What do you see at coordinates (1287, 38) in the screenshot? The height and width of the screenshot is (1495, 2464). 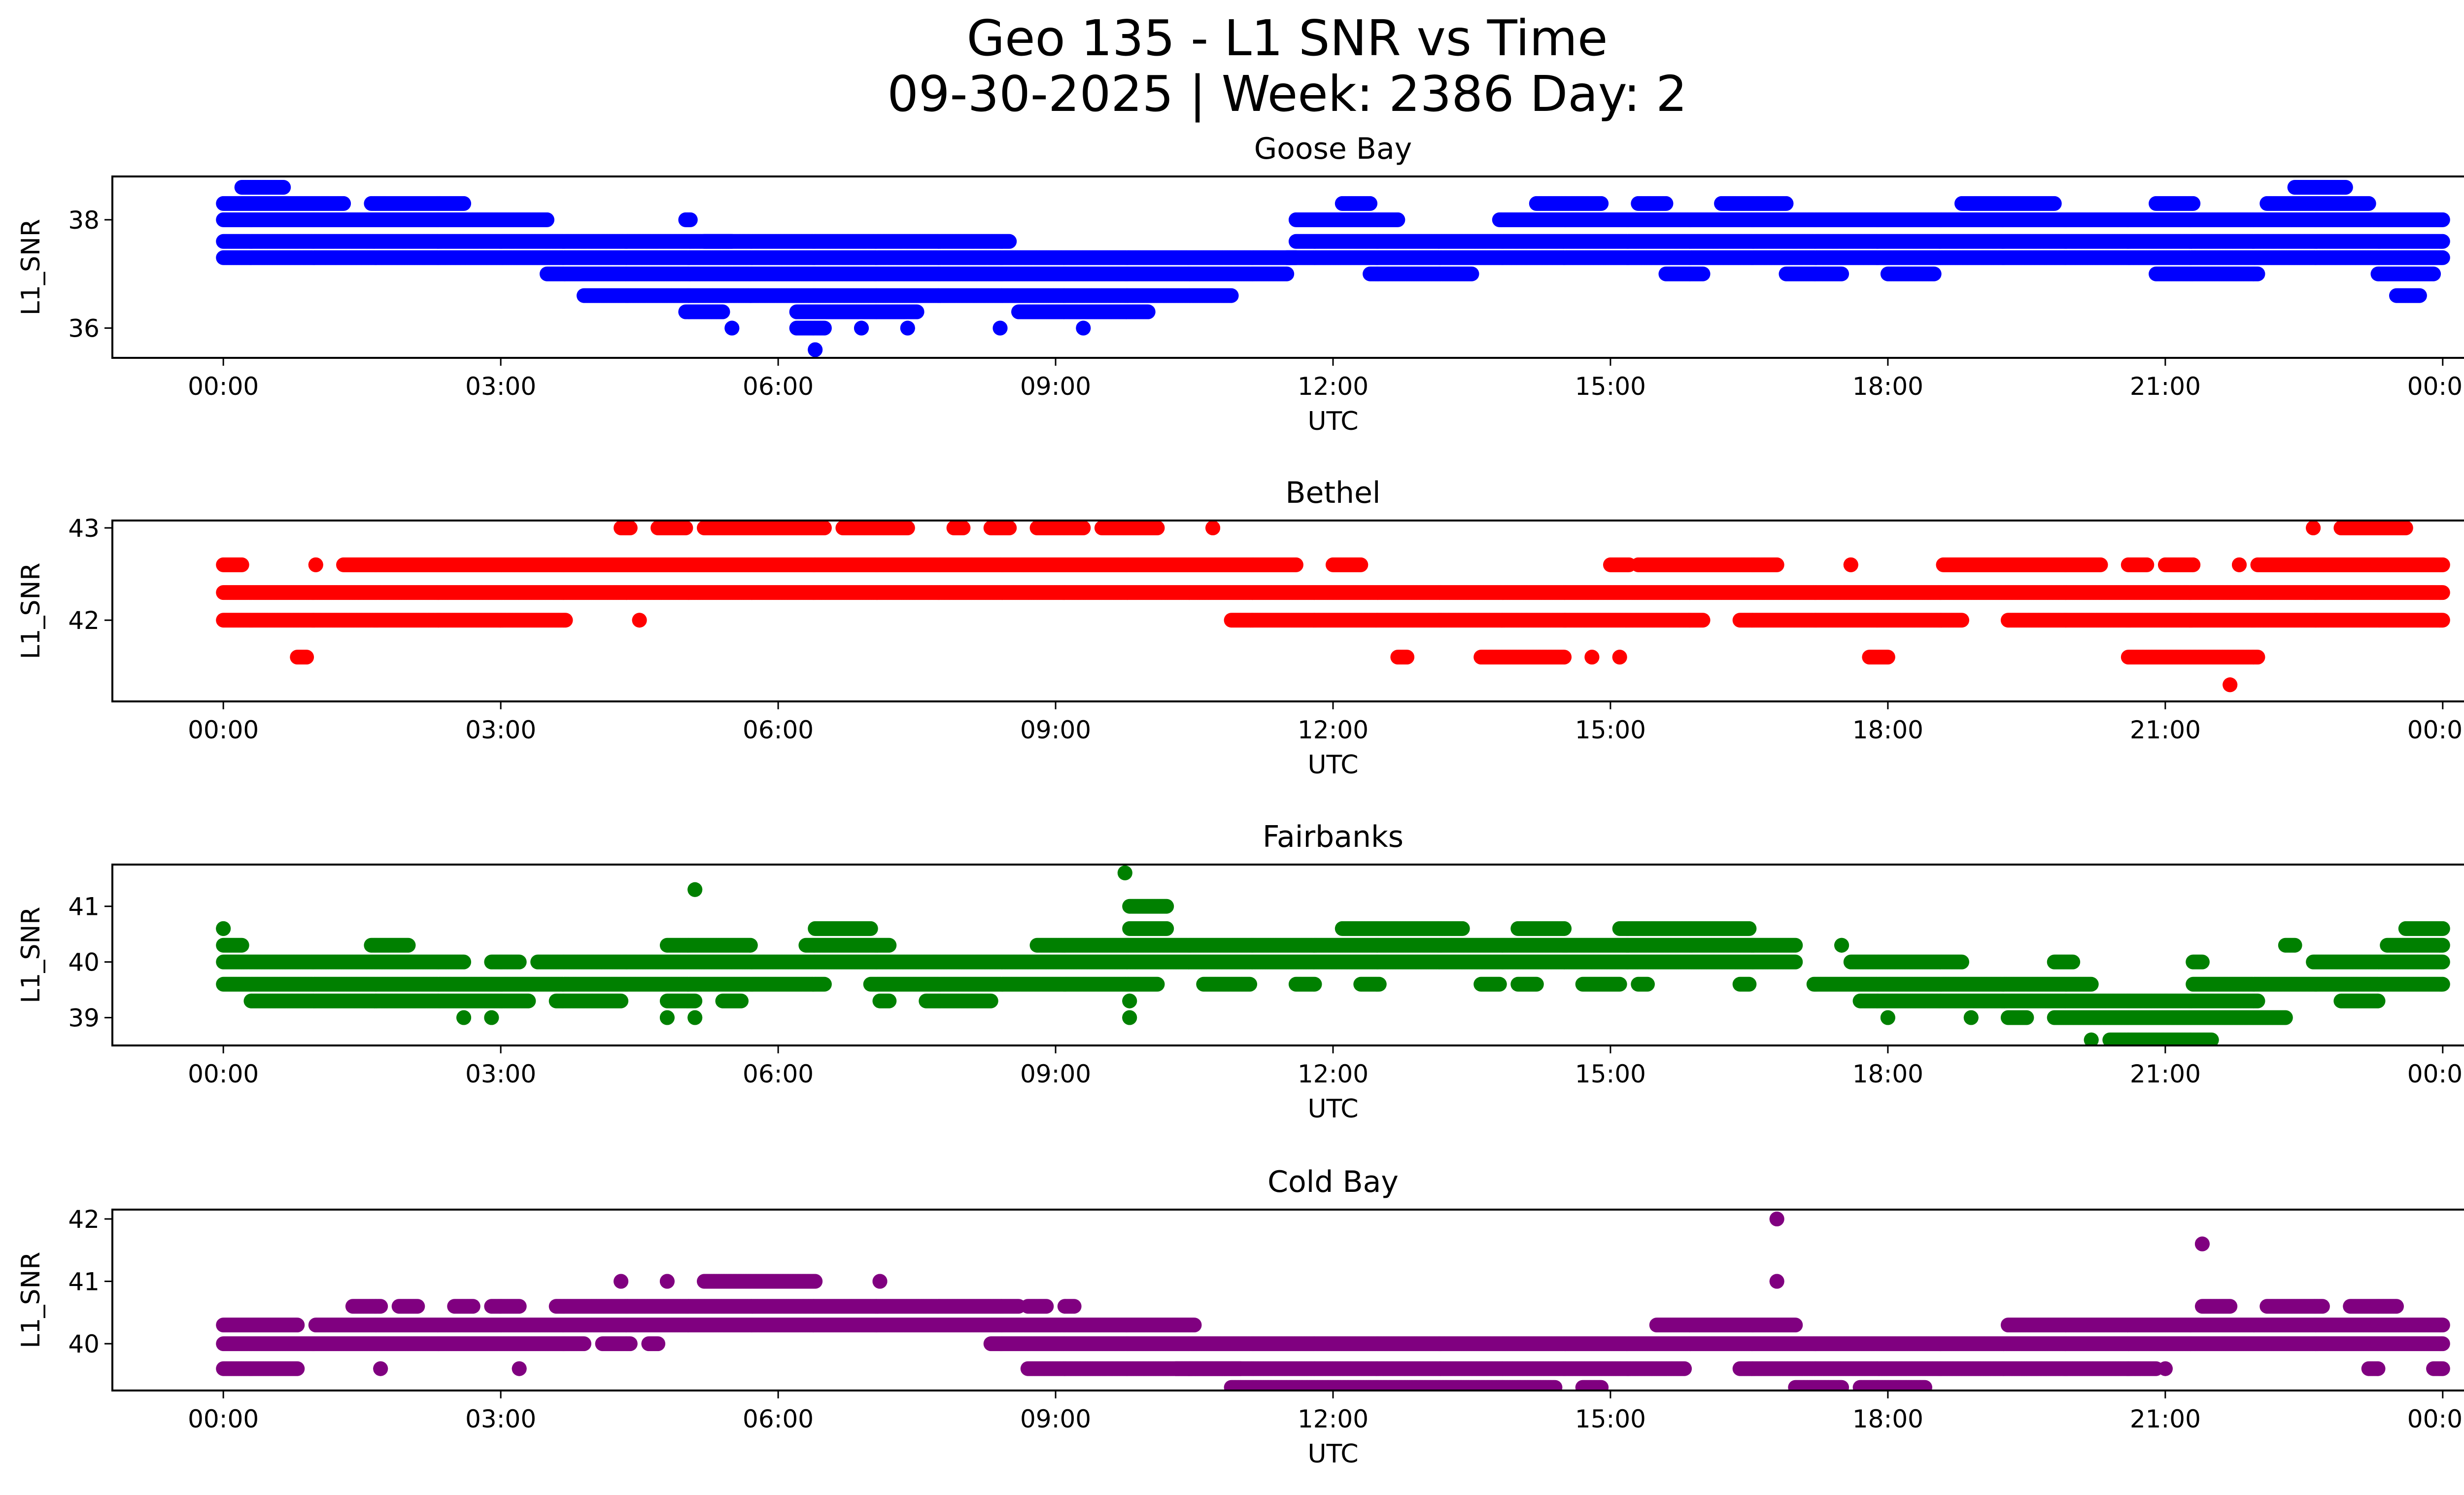 I see `figure-title-line-1: Geo 135 - L1 SNR vs Time` at bounding box center [1287, 38].